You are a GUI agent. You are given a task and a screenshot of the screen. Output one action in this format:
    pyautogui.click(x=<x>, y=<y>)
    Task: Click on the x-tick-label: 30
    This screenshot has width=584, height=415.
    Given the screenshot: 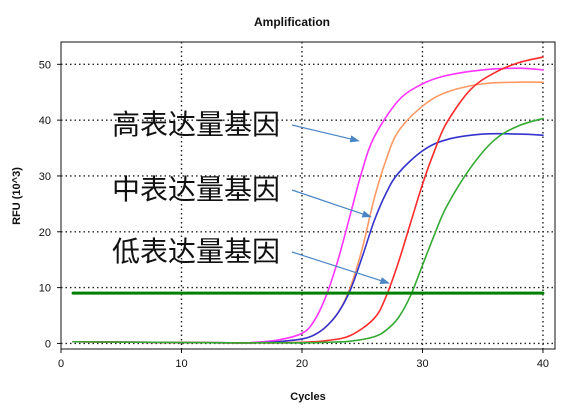 What is the action you would take?
    pyautogui.click(x=422, y=364)
    